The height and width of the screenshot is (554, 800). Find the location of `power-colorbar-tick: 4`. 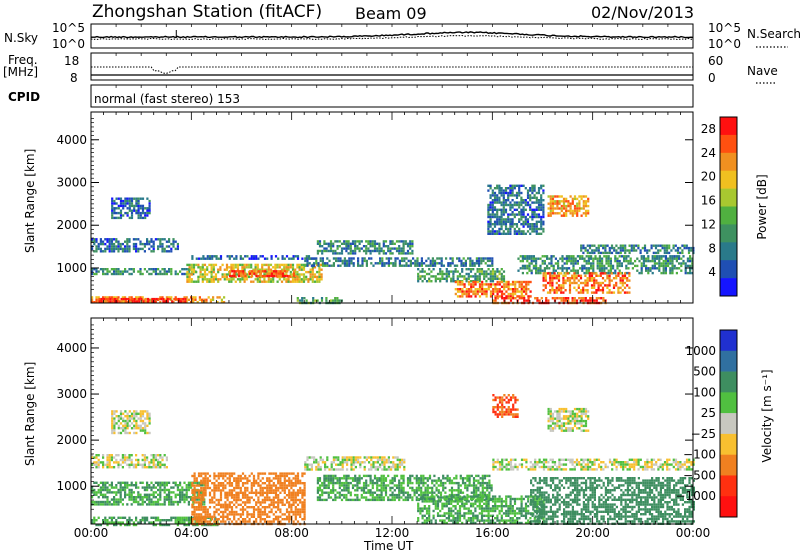

power-colorbar-tick: 4 is located at coordinates (712, 272).